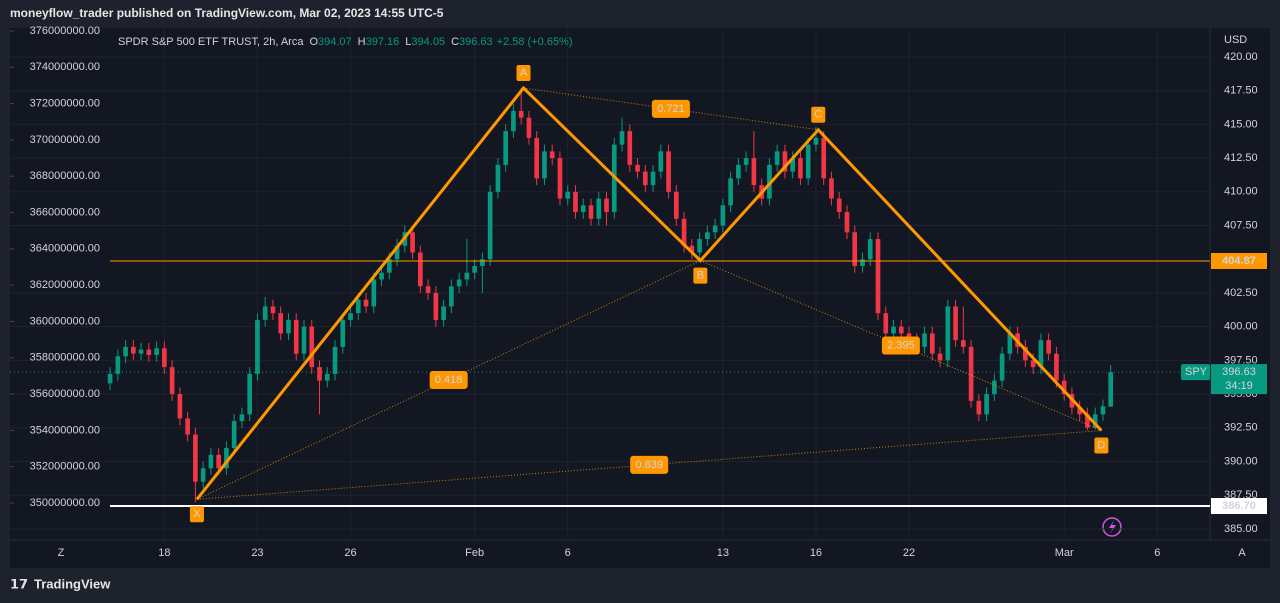 The image size is (1280, 603). I want to click on button: A, so click(1242, 553).